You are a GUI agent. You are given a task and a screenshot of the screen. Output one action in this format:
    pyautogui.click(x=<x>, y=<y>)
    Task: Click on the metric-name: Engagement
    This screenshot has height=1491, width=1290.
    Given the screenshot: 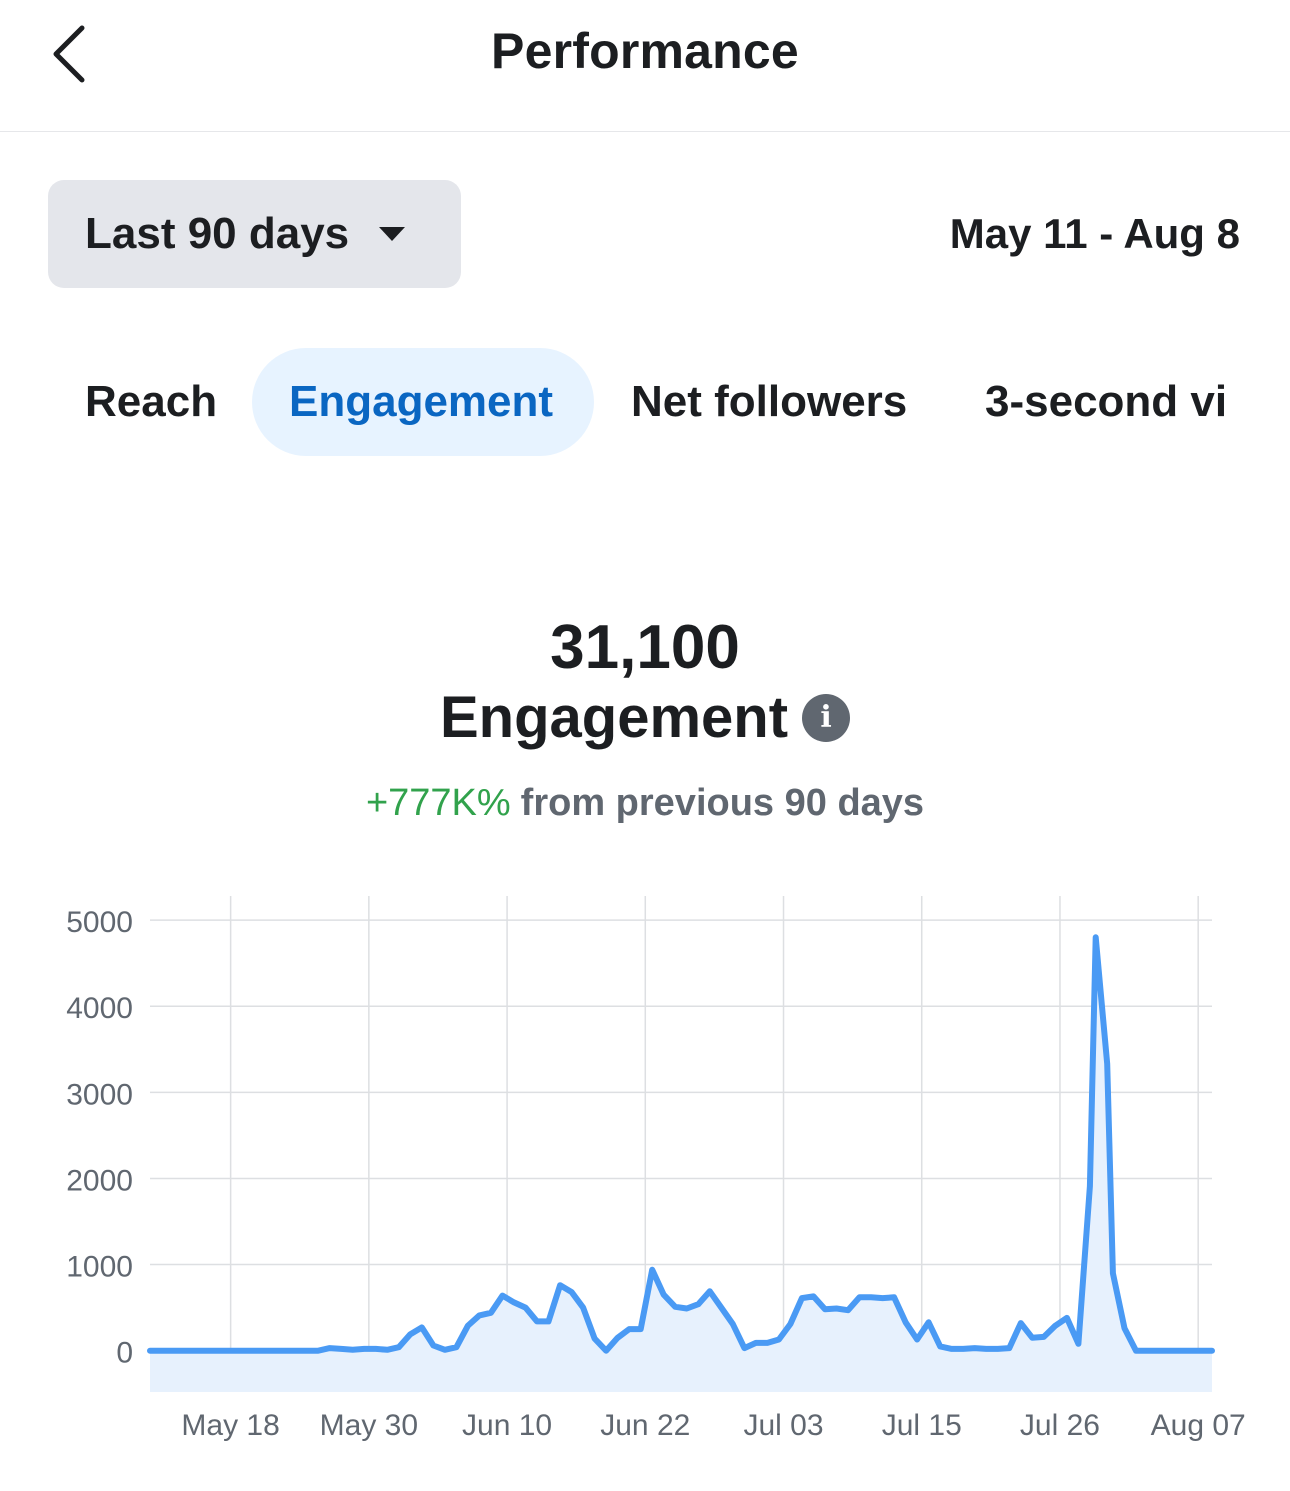 What is the action you would take?
    pyautogui.click(x=614, y=717)
    